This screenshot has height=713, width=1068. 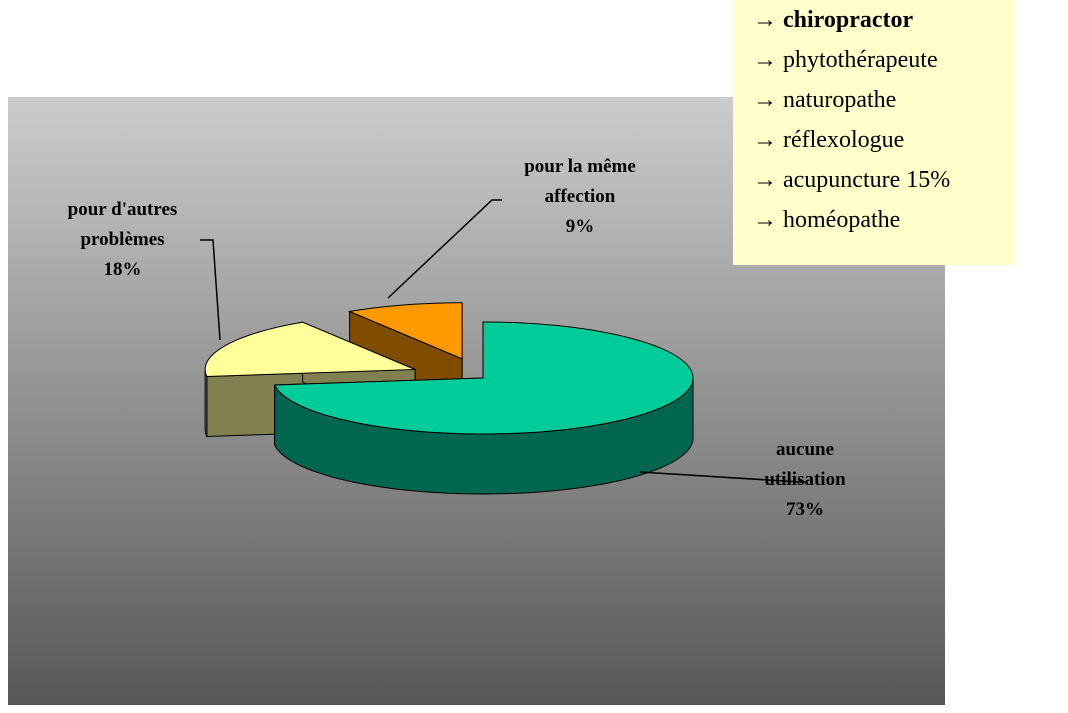 I want to click on label-text: pour d'autres problèmes, so click(x=122, y=224).